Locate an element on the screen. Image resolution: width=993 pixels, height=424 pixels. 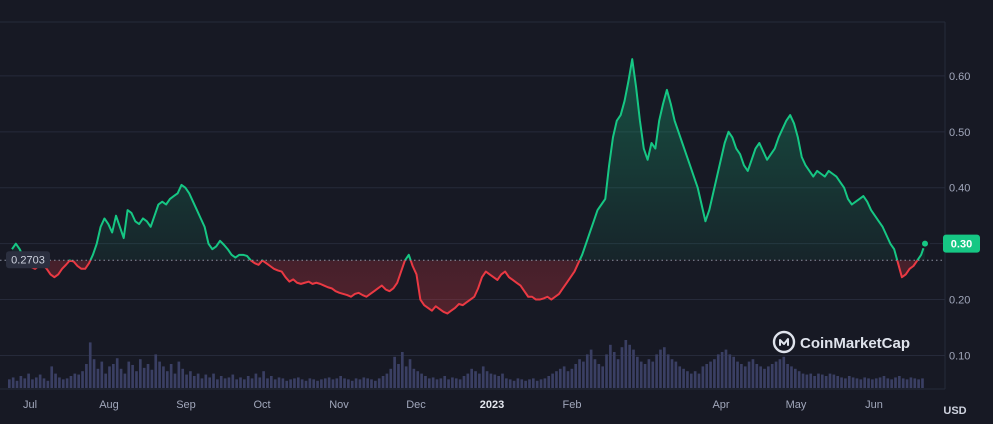
current-price-label: 0.30 is located at coordinates (961, 245).